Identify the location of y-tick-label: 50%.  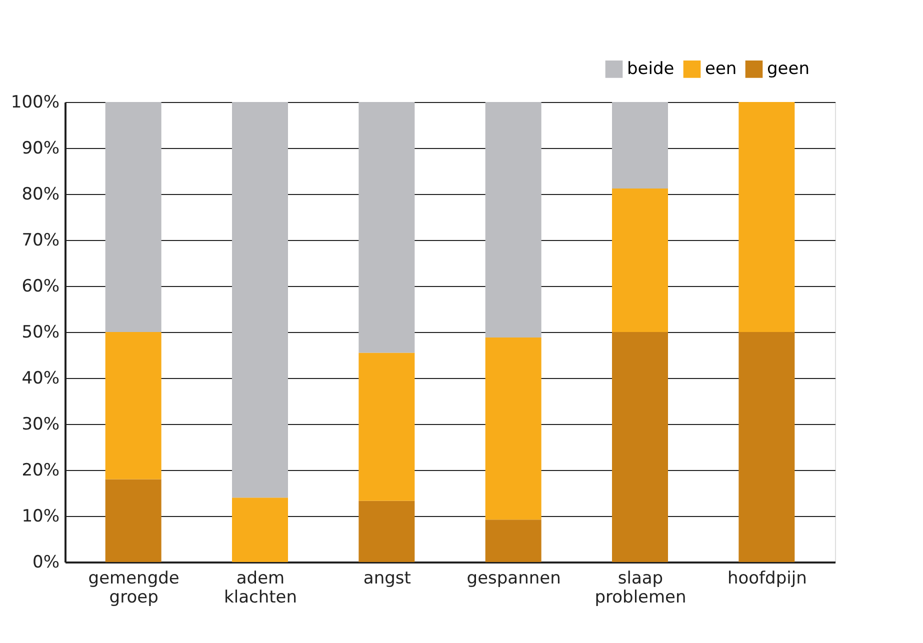
(41, 332).